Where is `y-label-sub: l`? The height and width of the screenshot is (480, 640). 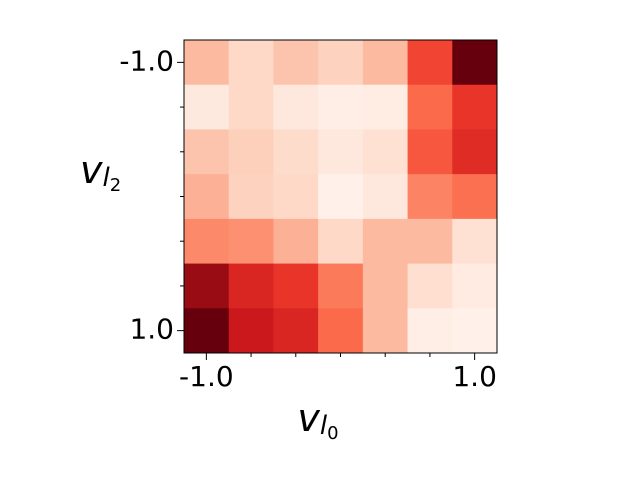
y-label-sub: l is located at coordinates (107, 178).